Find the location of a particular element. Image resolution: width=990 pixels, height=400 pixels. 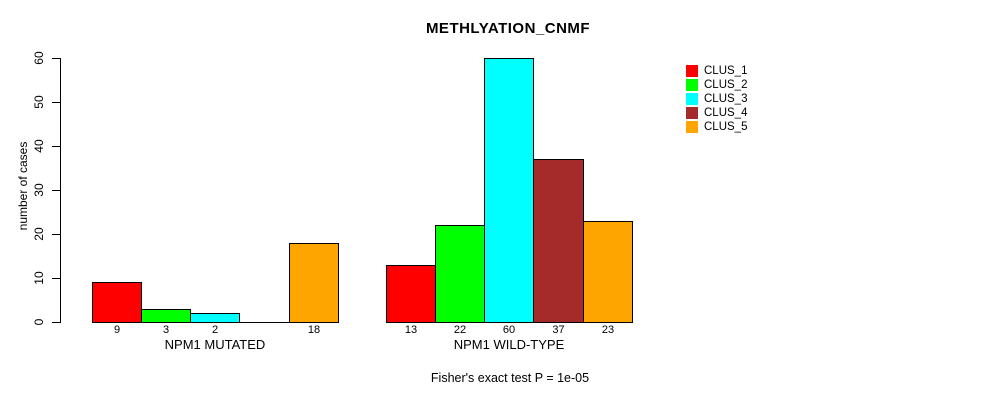

legend-label: CLUS_1 is located at coordinates (726, 70).